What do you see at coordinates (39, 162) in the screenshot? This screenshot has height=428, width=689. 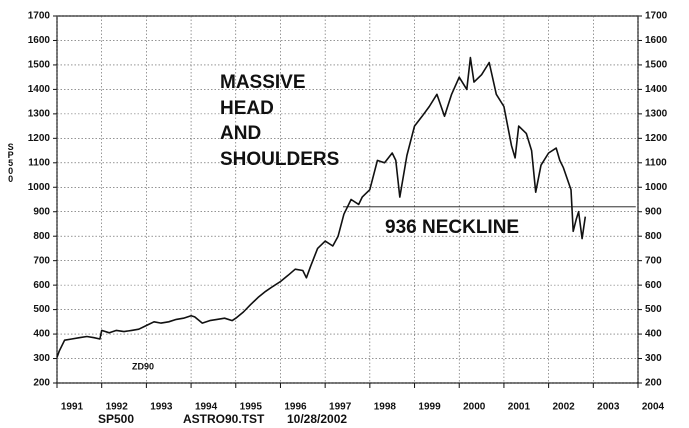 I see `y-tick-label: 1100` at bounding box center [39, 162].